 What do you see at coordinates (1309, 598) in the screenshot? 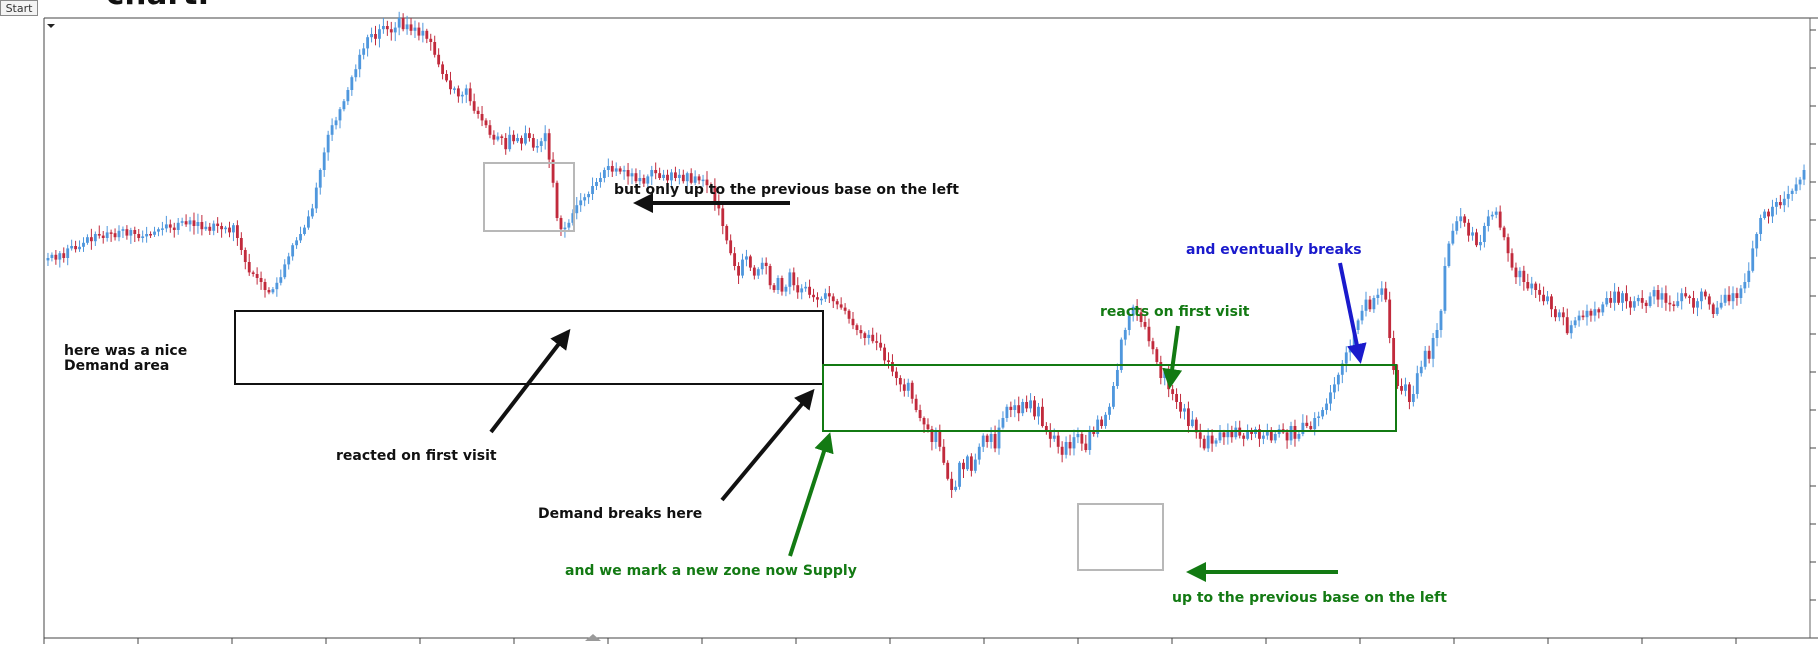
I see `note-previous-base-bottom: up to the previous base on the left` at bounding box center [1309, 598].